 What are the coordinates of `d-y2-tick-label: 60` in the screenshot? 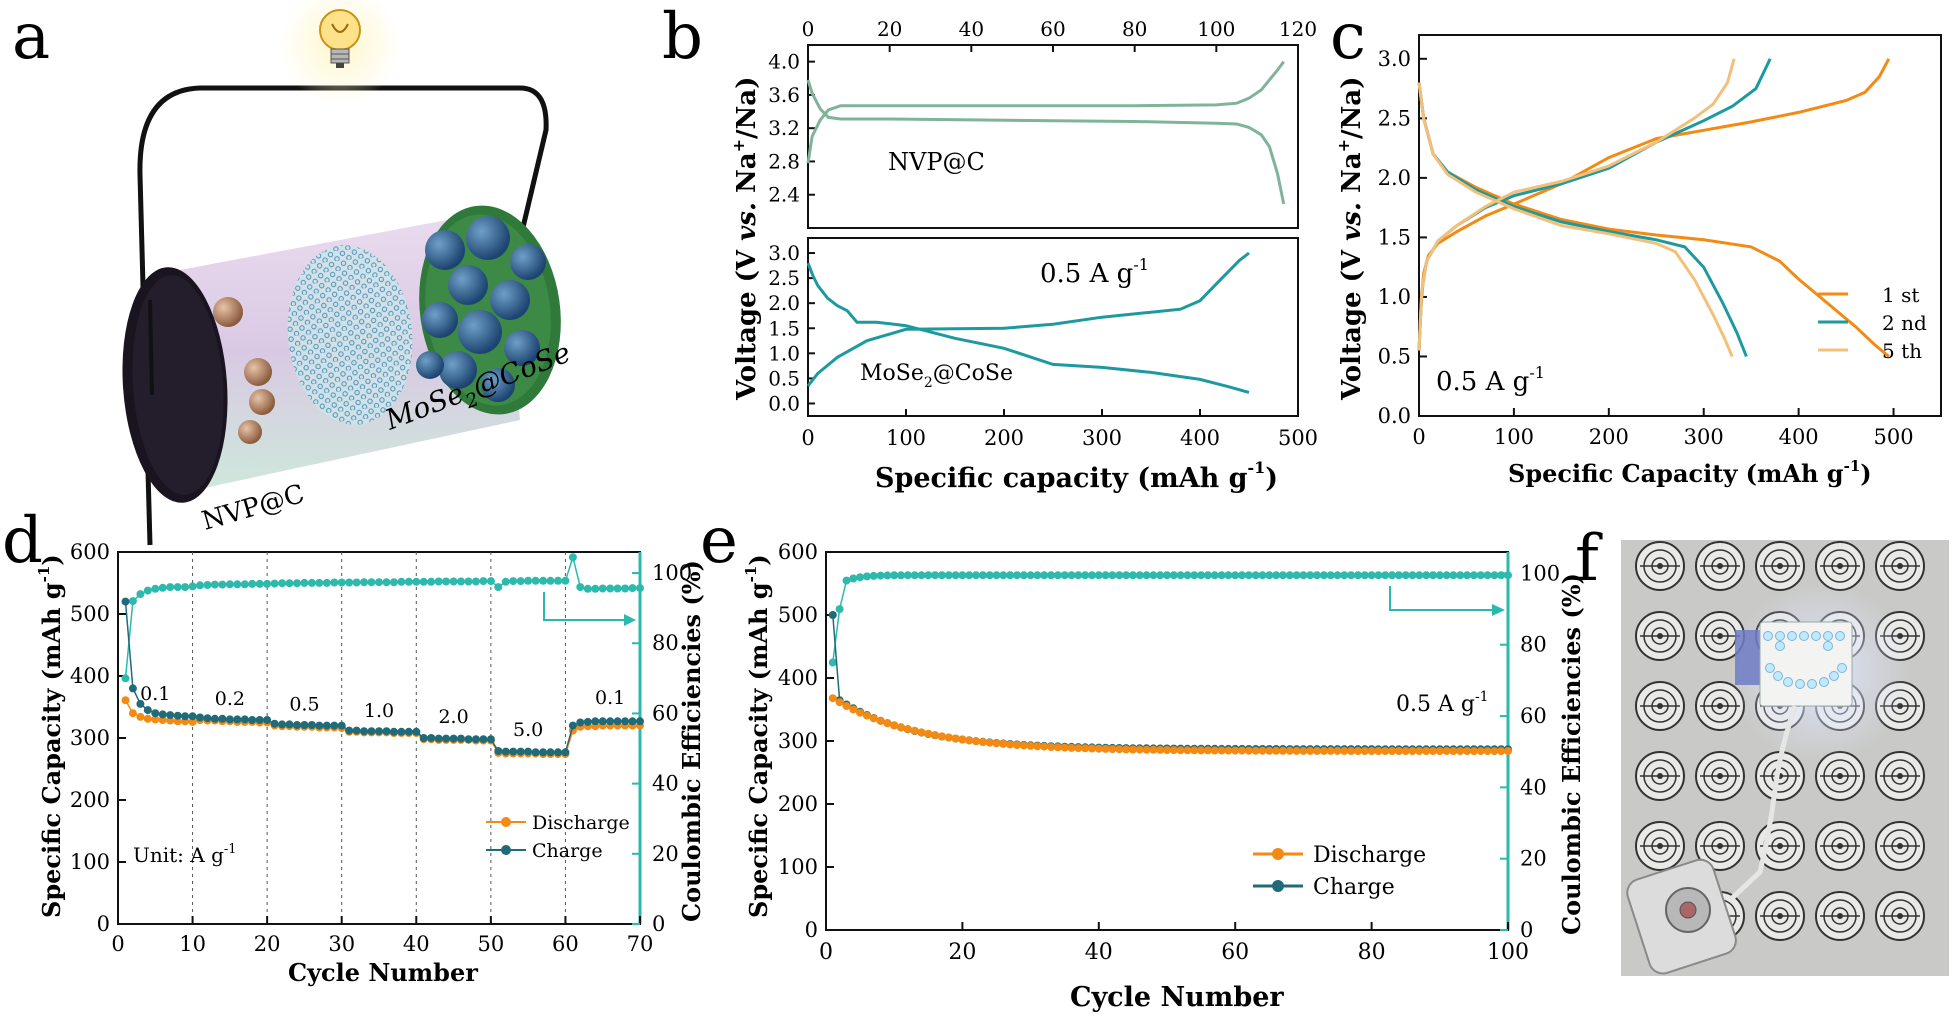 It's located at (665, 713).